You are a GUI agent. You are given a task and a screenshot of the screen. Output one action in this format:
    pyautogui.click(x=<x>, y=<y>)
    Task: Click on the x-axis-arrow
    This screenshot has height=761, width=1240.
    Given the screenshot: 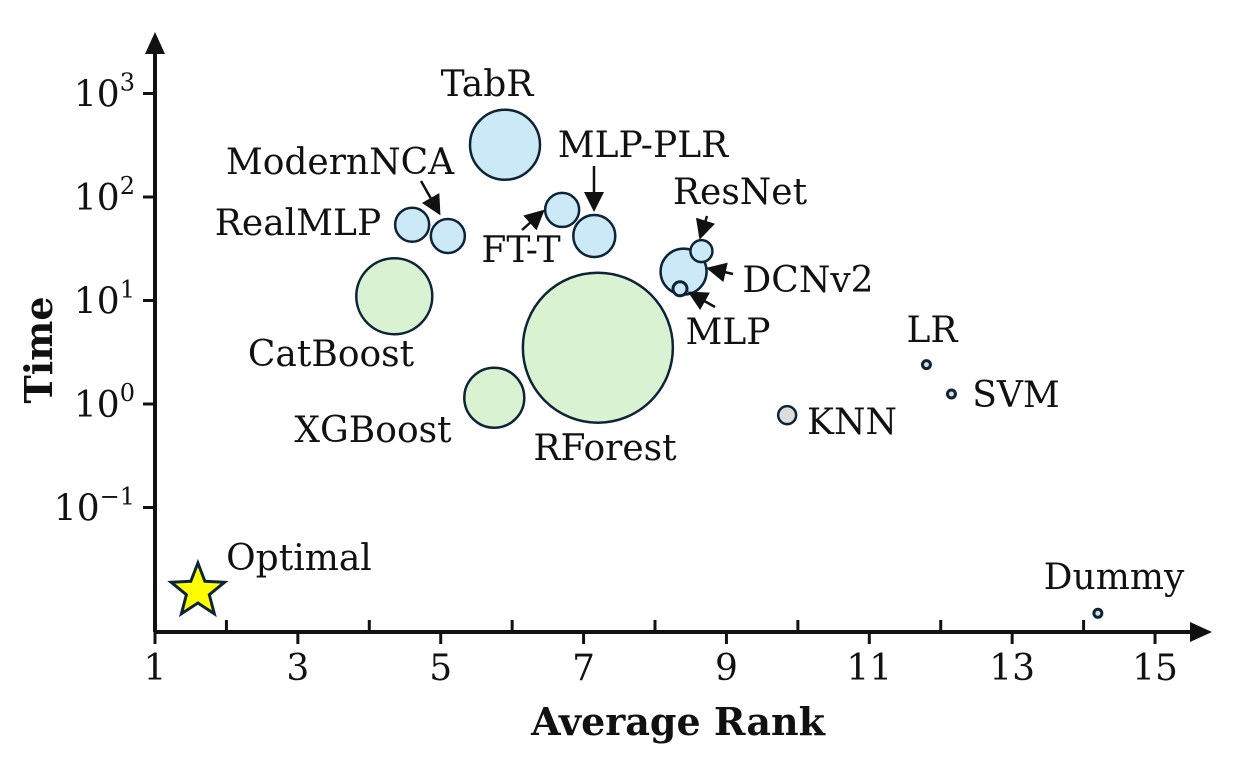 What is the action you would take?
    pyautogui.click(x=1201, y=632)
    